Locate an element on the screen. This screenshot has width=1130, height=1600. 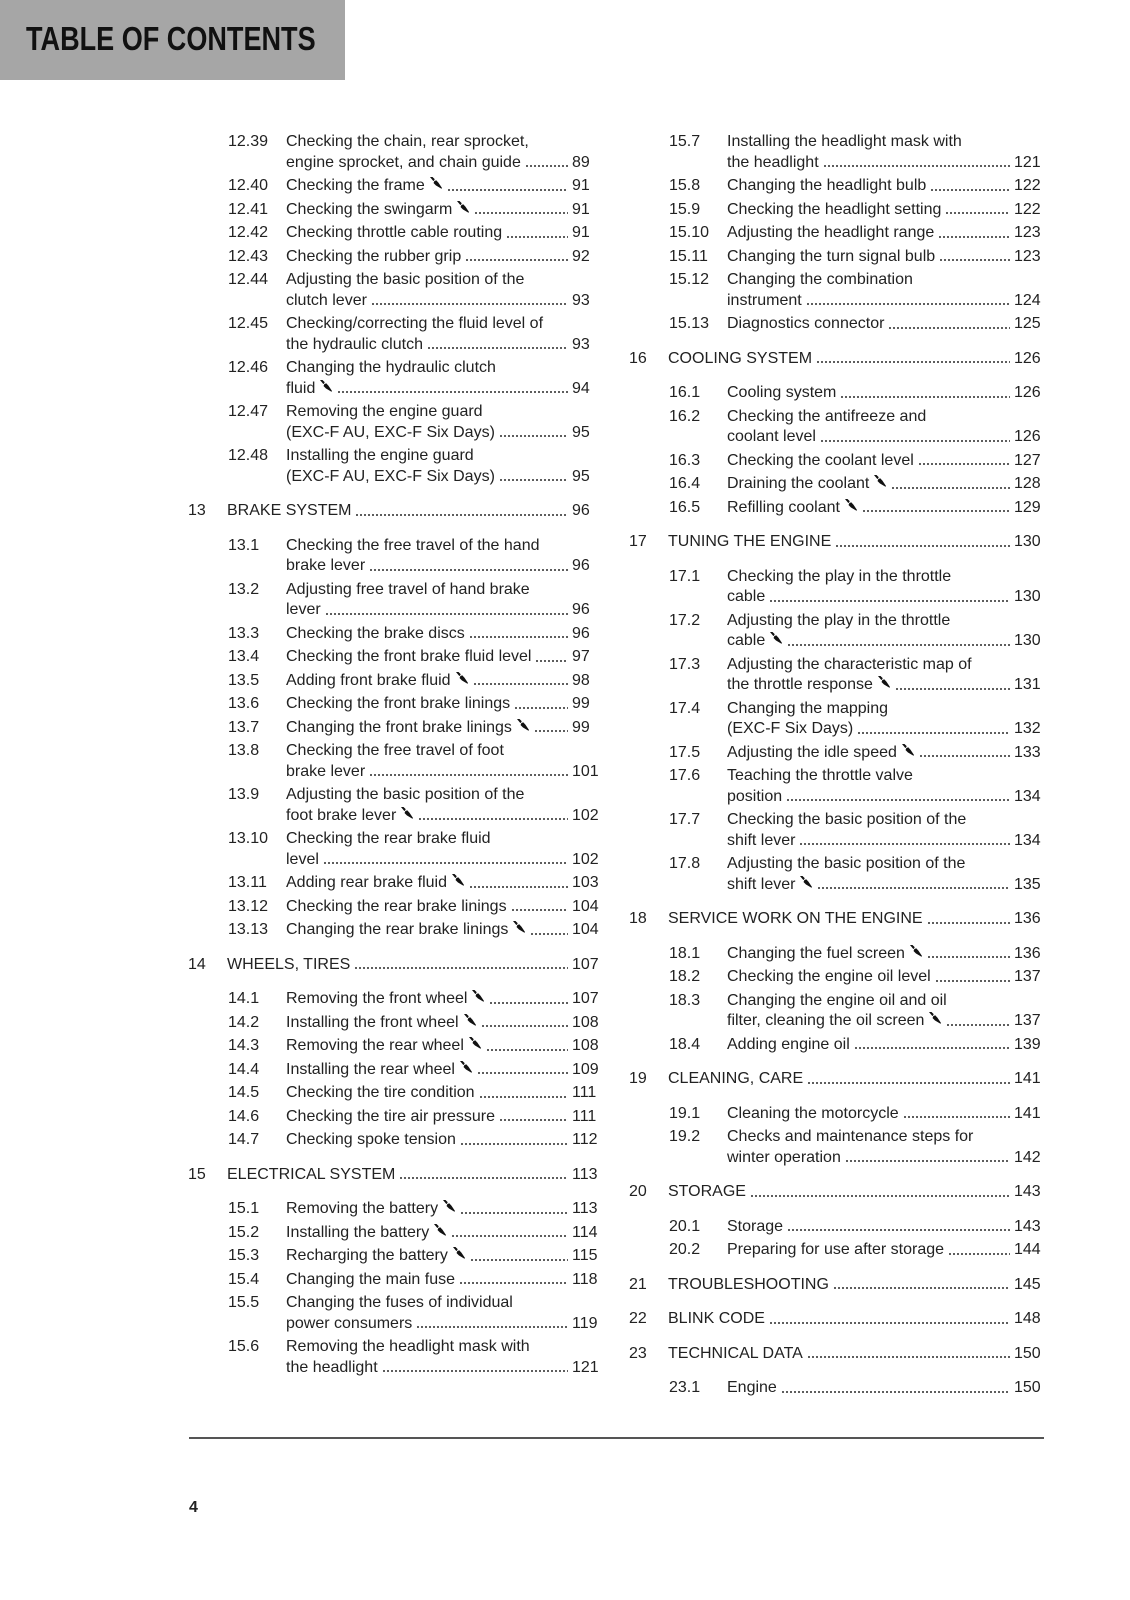
entry-title: Installing the battery is located at coordinates (358, 1232).